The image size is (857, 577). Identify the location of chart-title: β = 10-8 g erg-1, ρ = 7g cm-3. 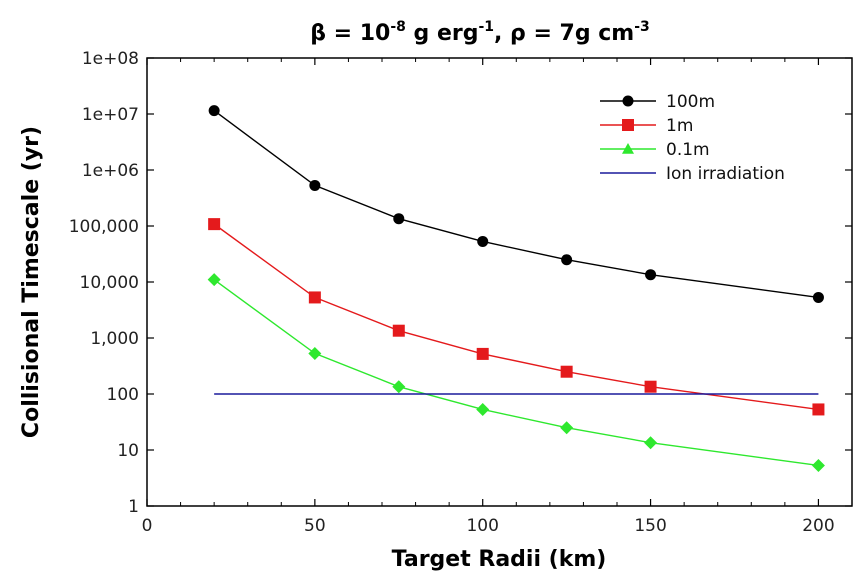
(480, 32).